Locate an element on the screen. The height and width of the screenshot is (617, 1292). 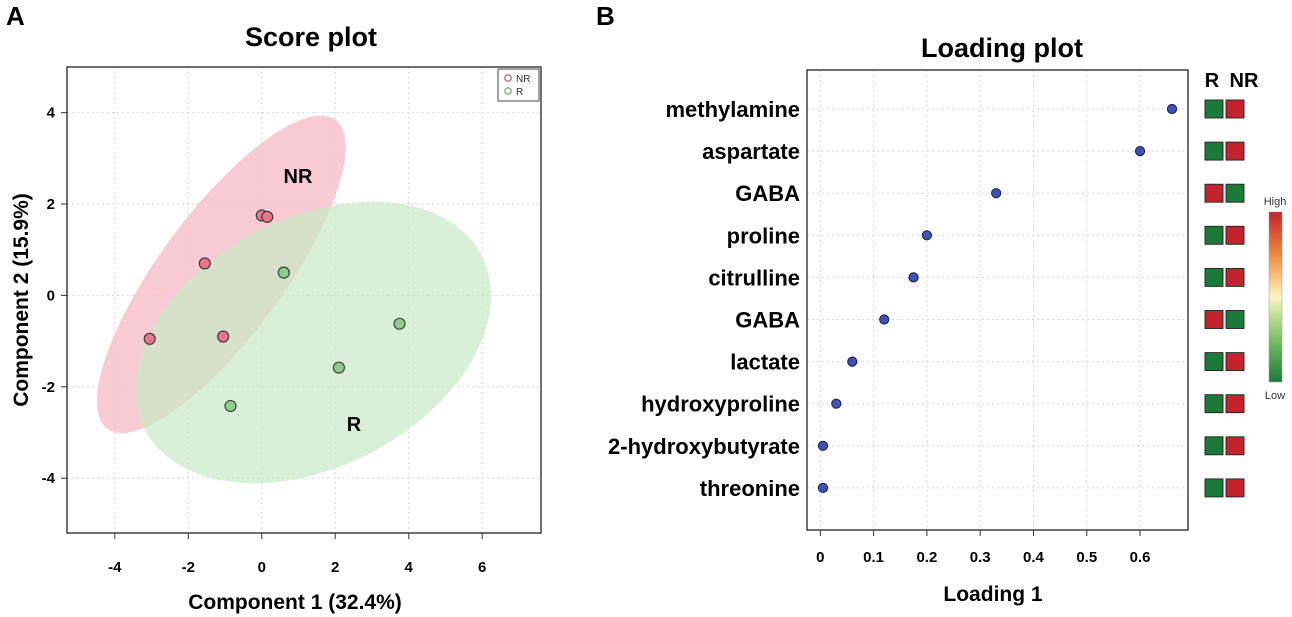
heatmap-cell-7-r is located at coordinates (1214, 404).